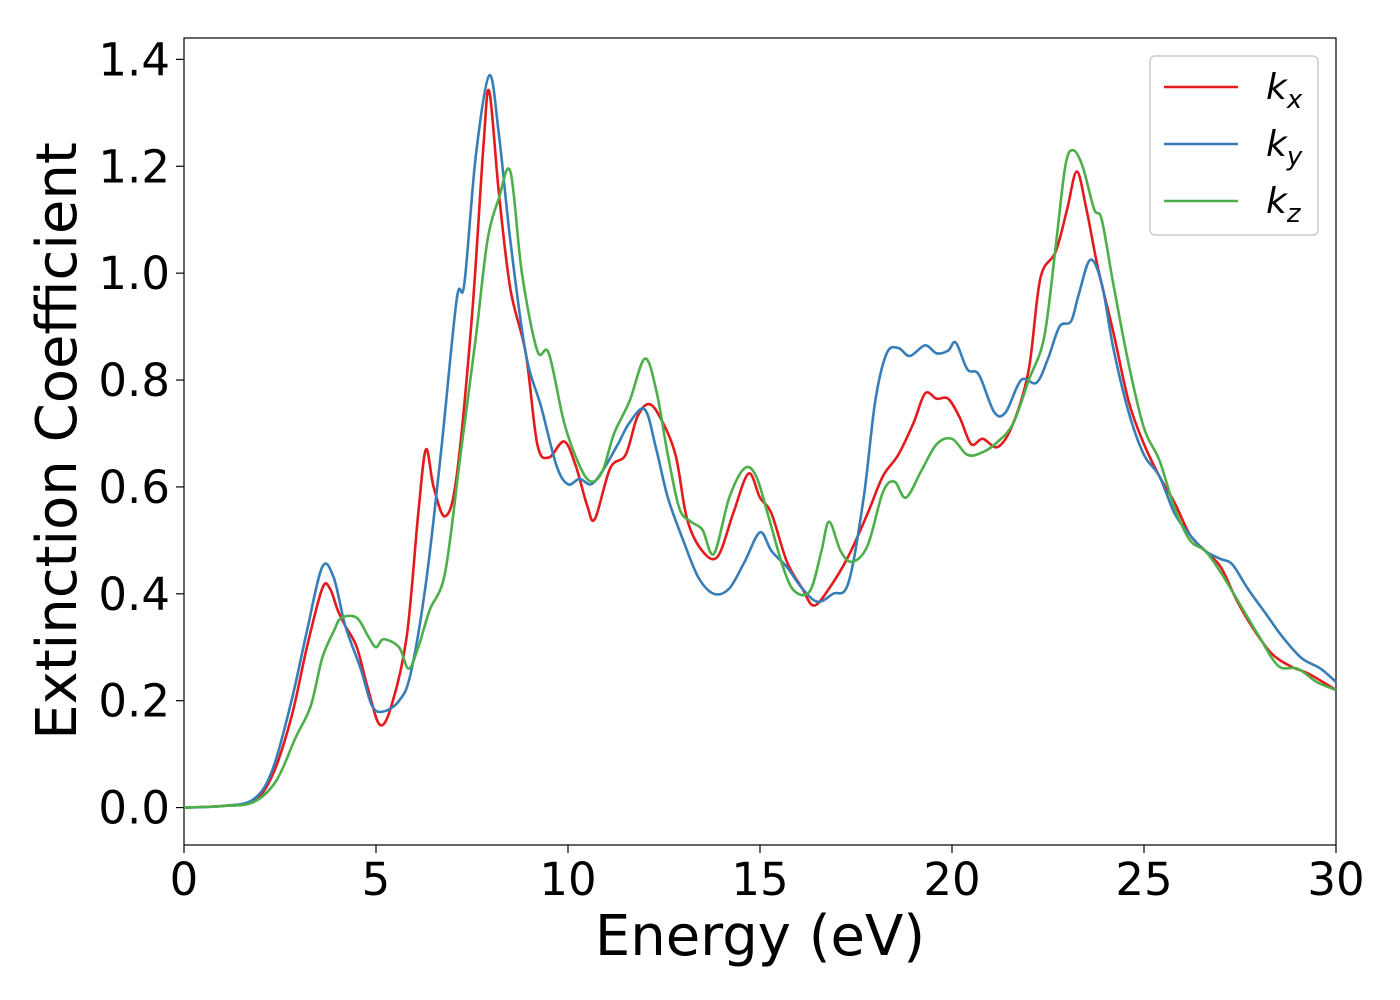 The width and height of the screenshot is (1400, 1000). I want to click on y-tick-label: 1.0, so click(134, 273).